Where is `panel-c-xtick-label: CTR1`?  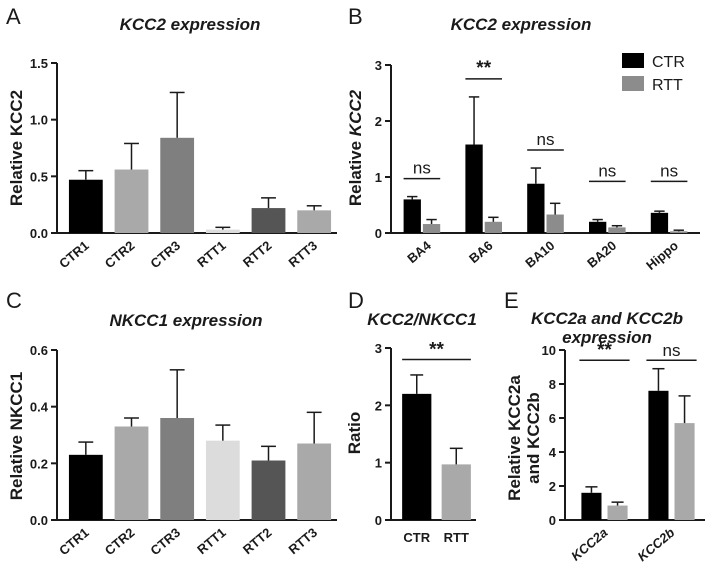 panel-c-xtick-label: CTR1 is located at coordinates (74, 541).